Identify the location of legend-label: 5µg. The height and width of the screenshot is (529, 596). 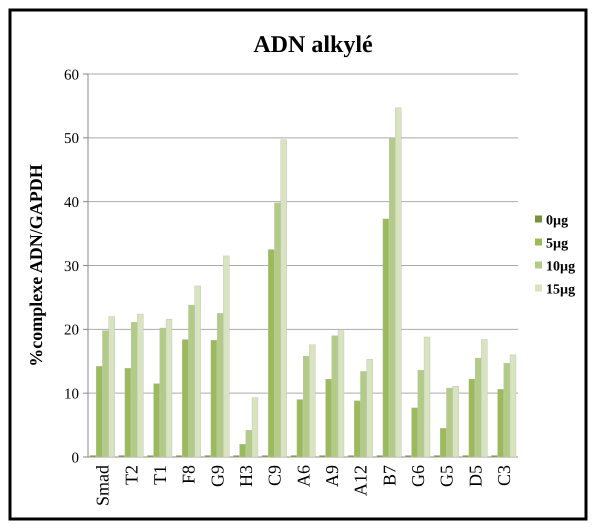
(557, 244).